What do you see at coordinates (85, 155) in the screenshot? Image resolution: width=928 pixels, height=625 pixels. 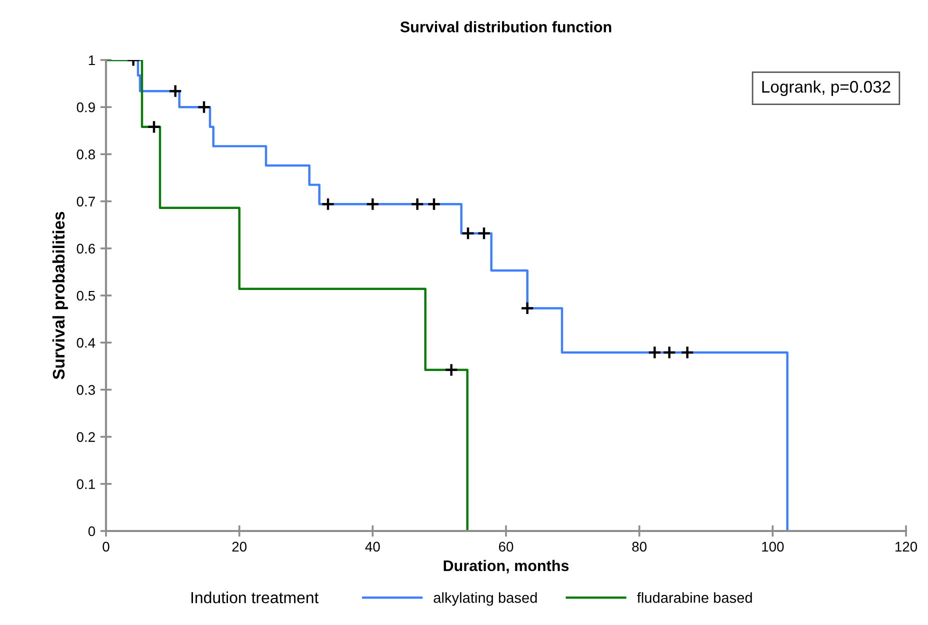 I see `y-tick-label: 0.8` at bounding box center [85, 155].